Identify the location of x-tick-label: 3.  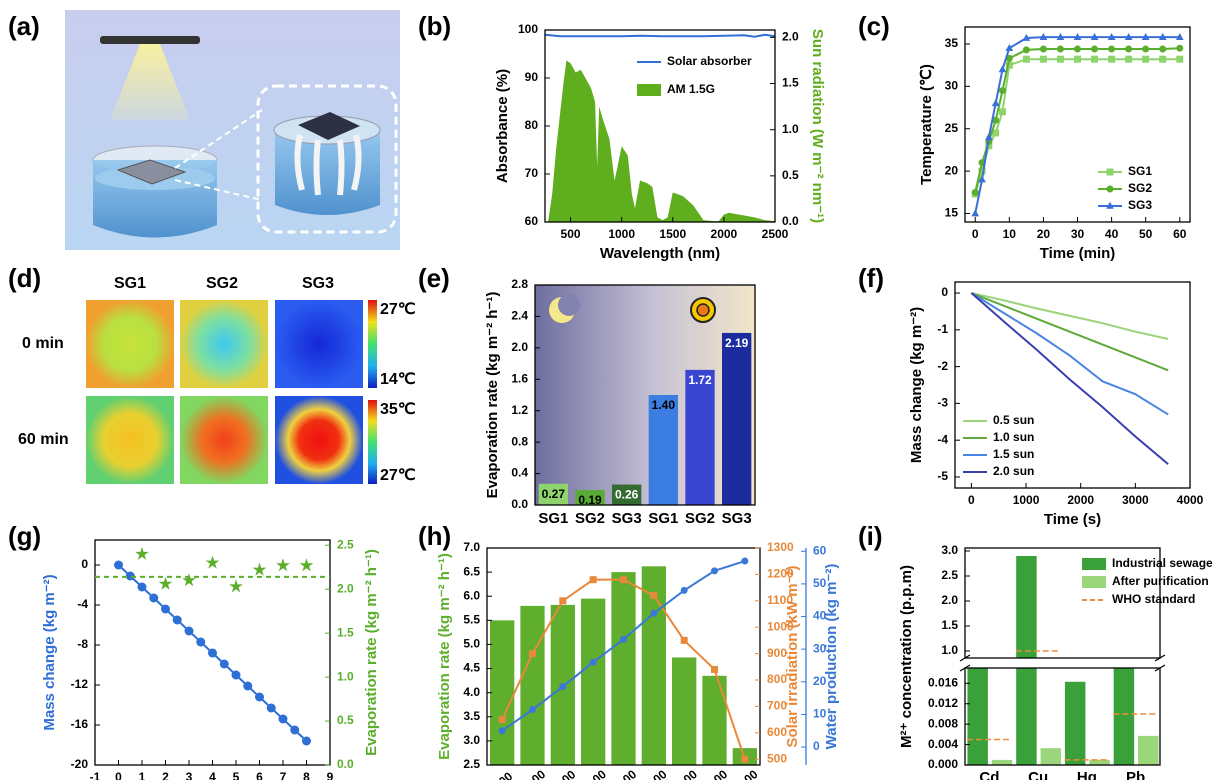
(189, 775).